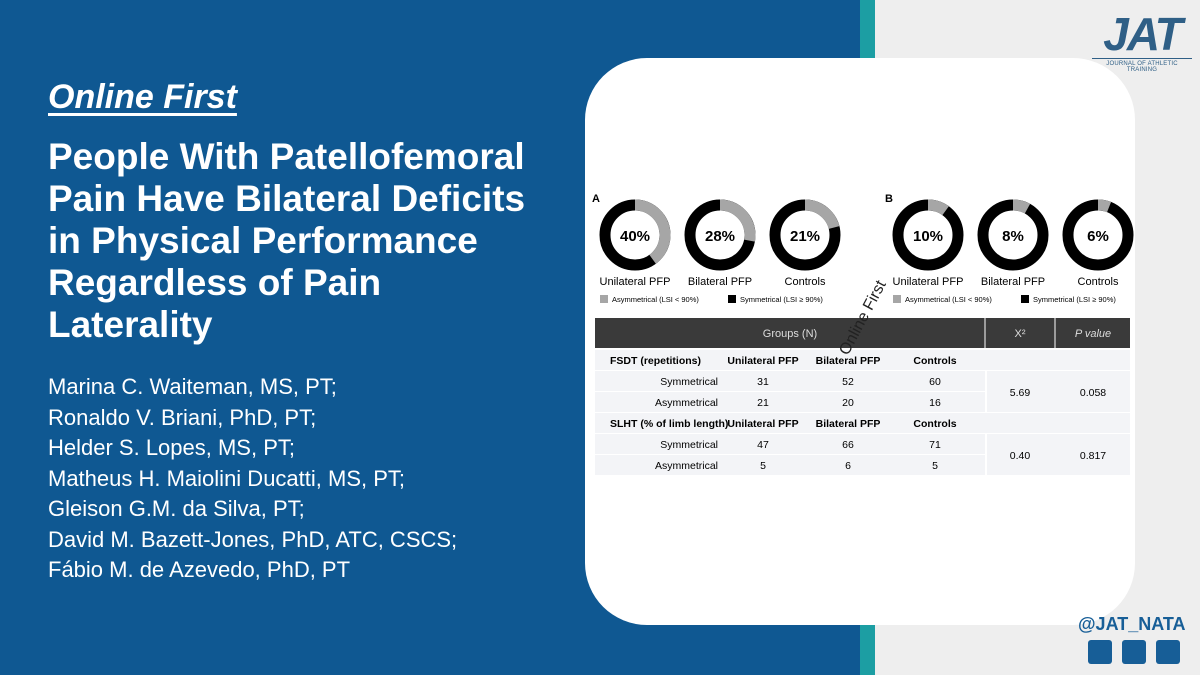 Image resolution: width=1200 pixels, height=675 pixels. What do you see at coordinates (1020, 334) in the screenshot?
I see `table-header: X²` at bounding box center [1020, 334].